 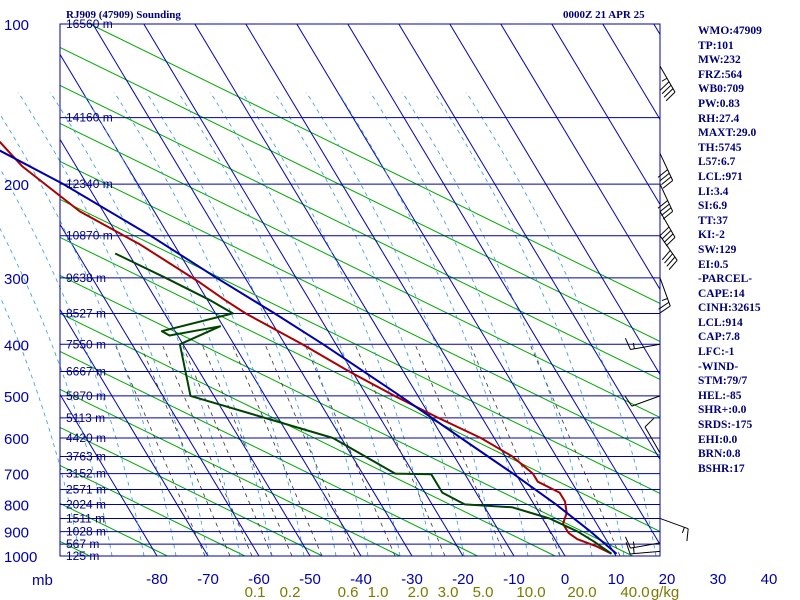 I want to click on sounding-index: -PARCEL-, so click(x=725, y=279).